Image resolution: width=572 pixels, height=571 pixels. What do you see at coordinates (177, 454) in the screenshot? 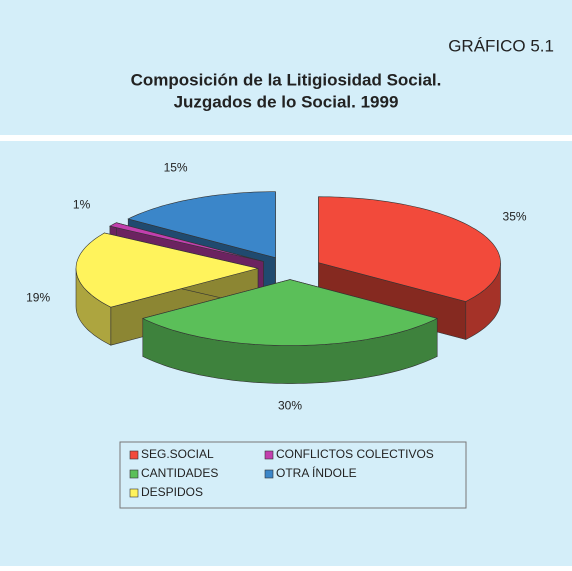
I see `legend-label: SEG.SOCIAL` at bounding box center [177, 454].